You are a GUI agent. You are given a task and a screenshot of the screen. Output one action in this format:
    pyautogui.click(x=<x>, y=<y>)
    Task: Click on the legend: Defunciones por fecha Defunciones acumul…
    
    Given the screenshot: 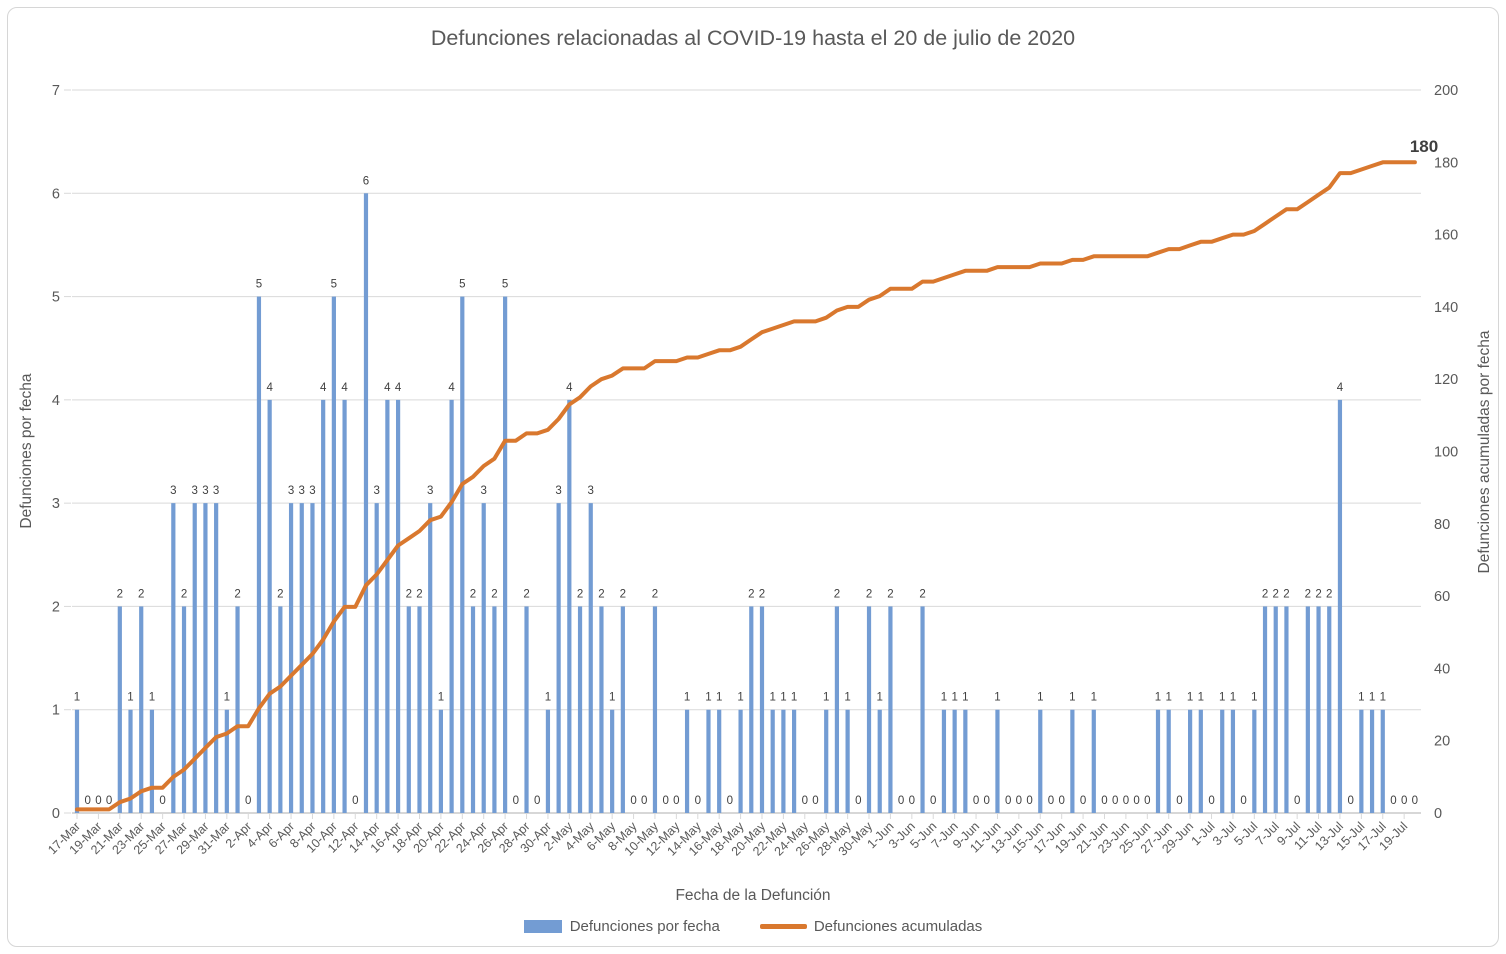 What is the action you would take?
    pyautogui.click(x=753, y=926)
    